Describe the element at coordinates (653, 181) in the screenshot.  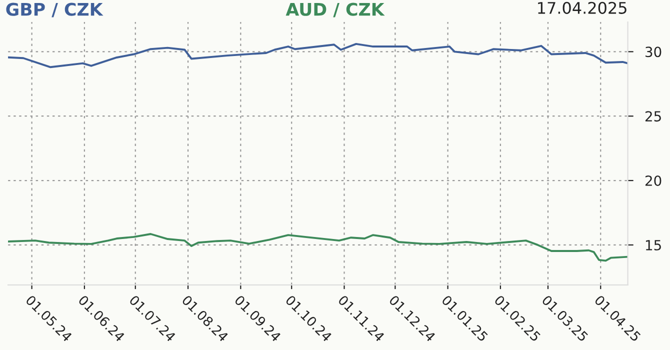
I see `y-tick-label: 20` at that location.